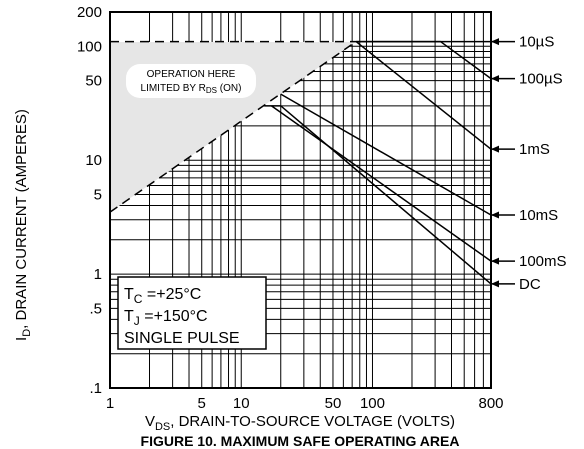  What do you see at coordinates (110, 403) in the screenshot?
I see `x-tick-label: 1` at bounding box center [110, 403].